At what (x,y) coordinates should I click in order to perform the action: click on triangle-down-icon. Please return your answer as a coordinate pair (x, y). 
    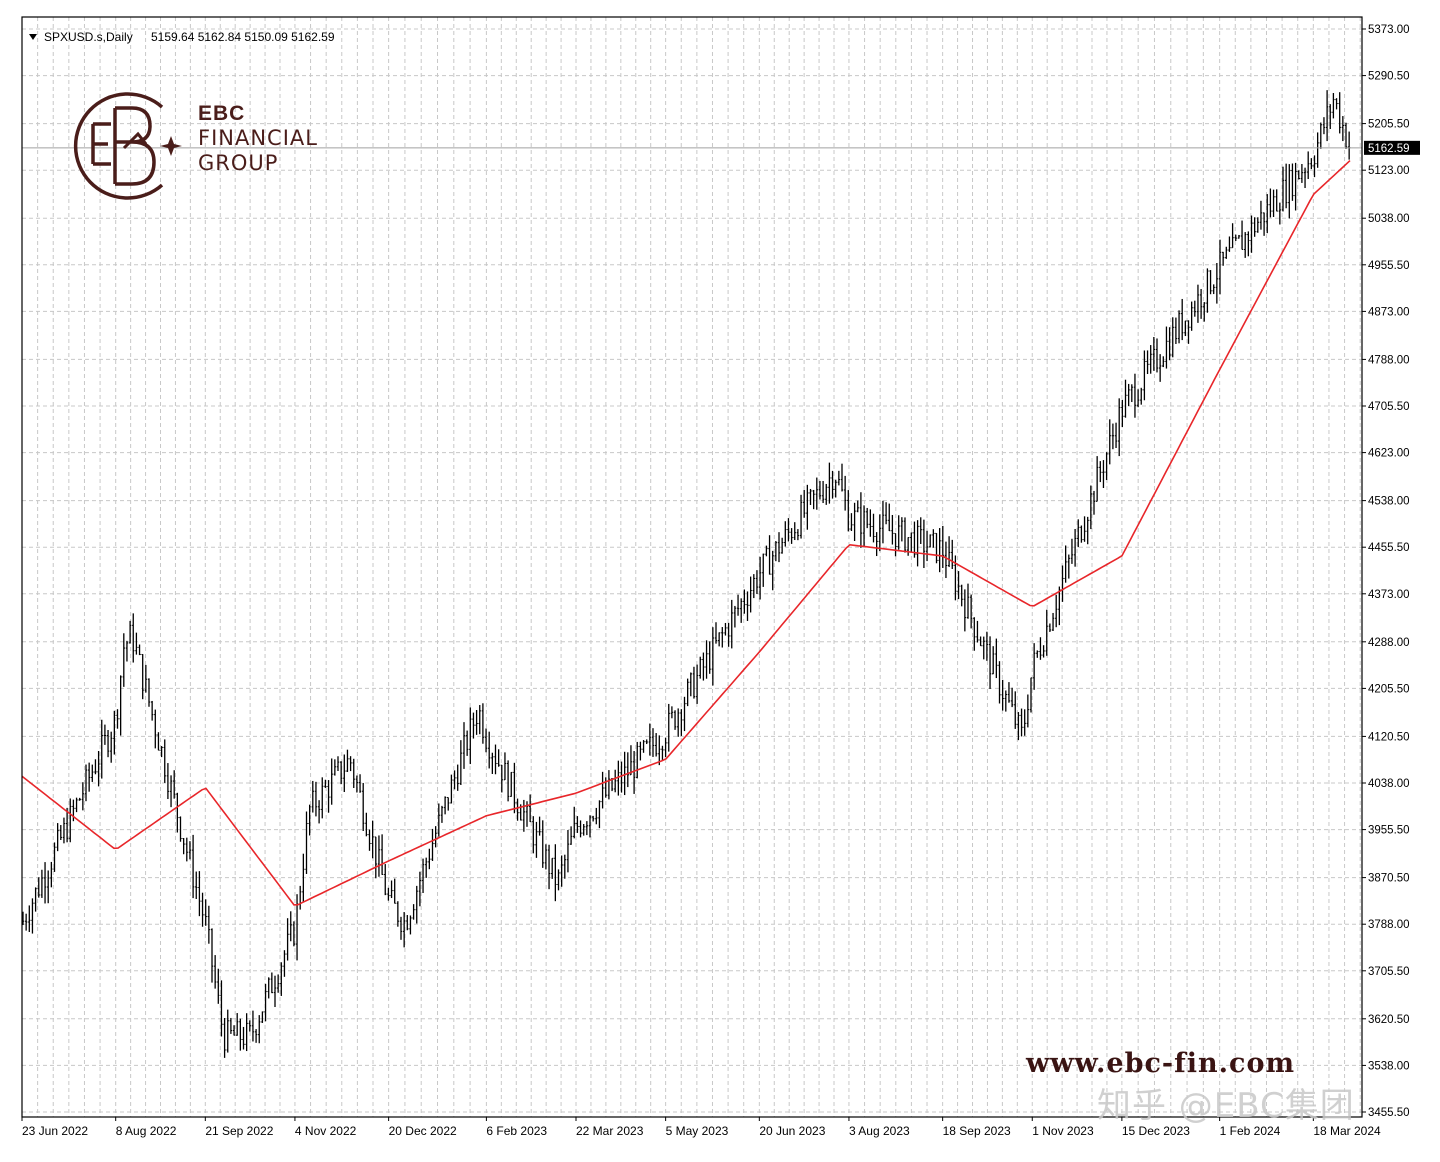
    Looking at the image, I should click on (33, 37).